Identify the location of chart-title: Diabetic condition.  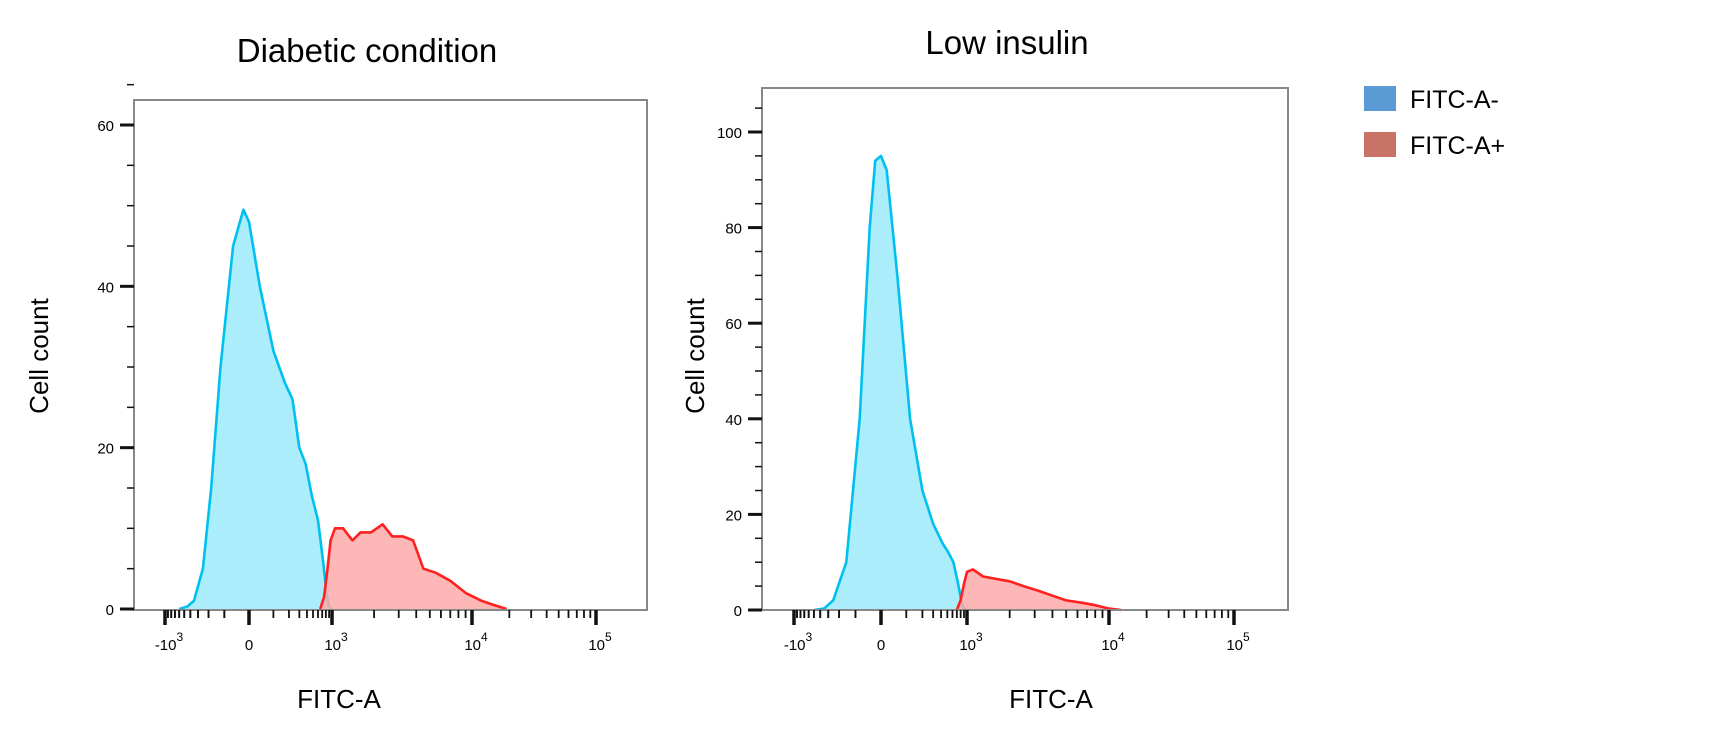
(367, 50).